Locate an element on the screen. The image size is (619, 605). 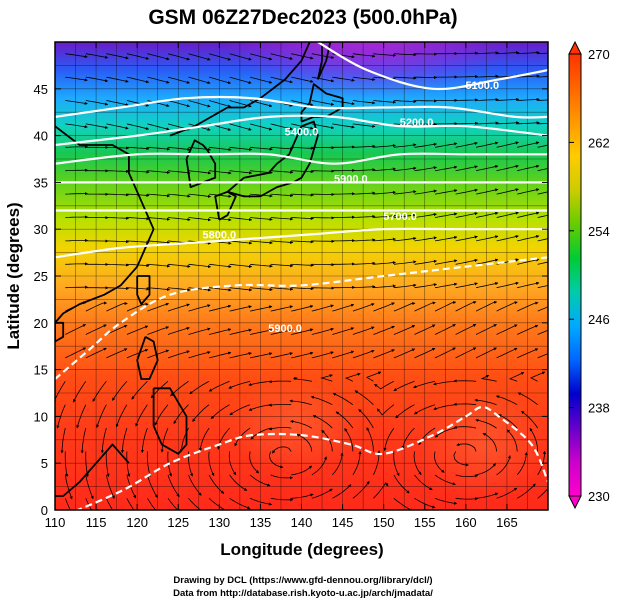
coastline is located at coordinates (240, 89).